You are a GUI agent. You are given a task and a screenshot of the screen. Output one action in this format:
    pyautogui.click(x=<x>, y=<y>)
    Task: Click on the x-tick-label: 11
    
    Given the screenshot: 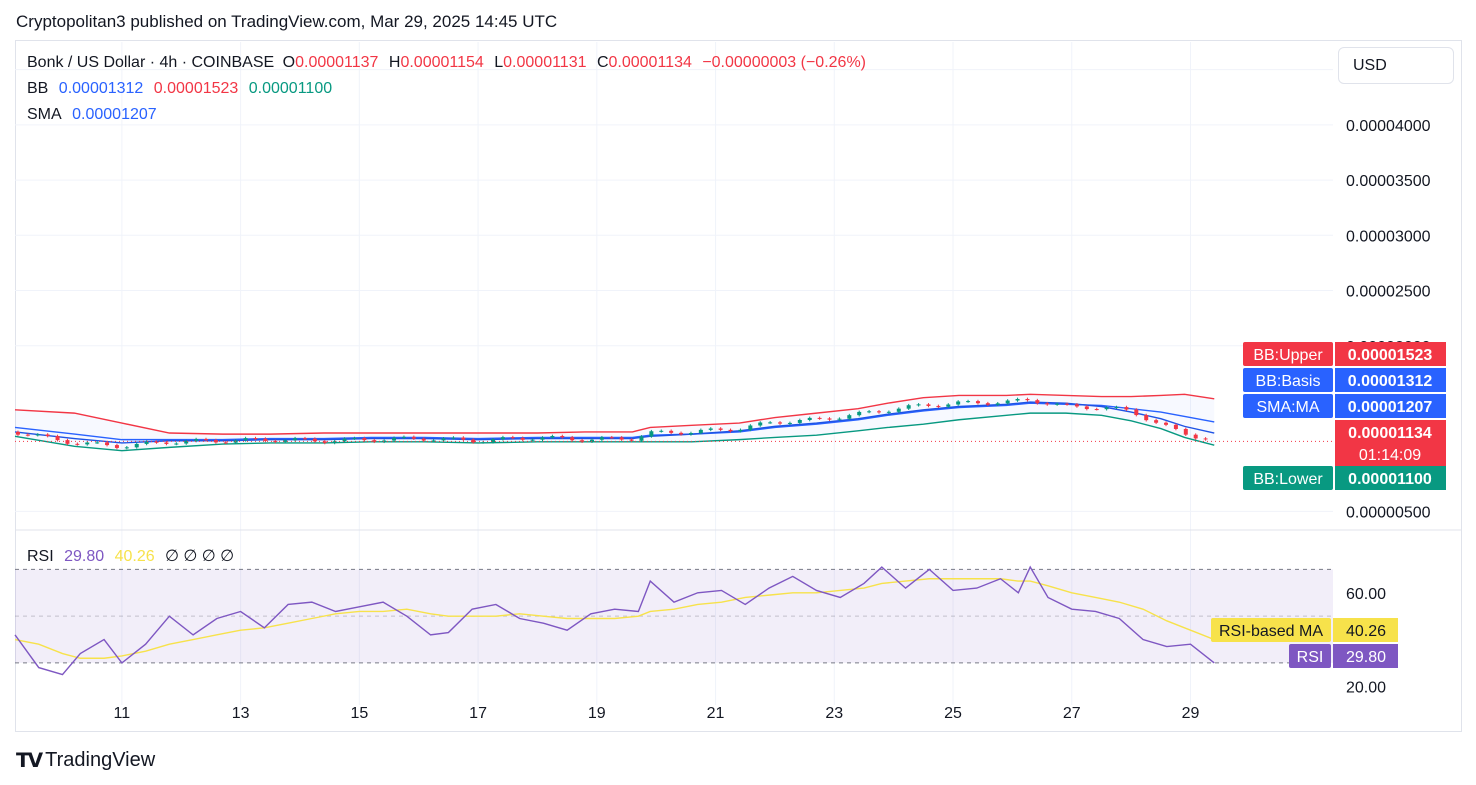 What is the action you would take?
    pyautogui.click(x=122, y=713)
    